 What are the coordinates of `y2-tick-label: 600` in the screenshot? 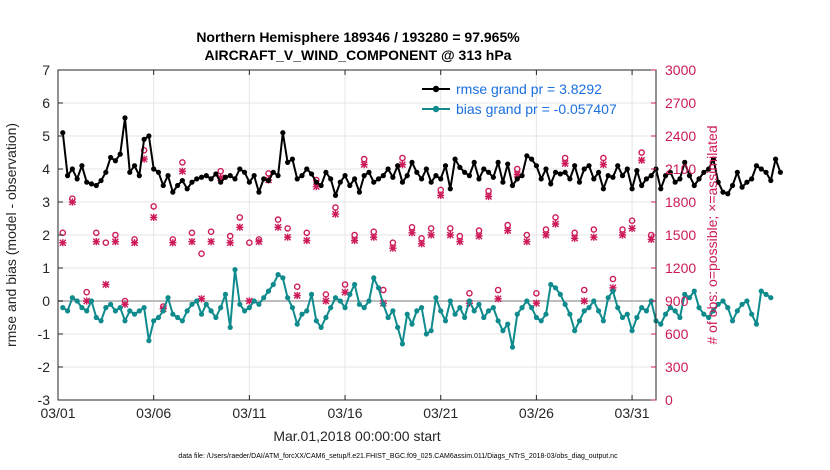 It's located at (677, 334).